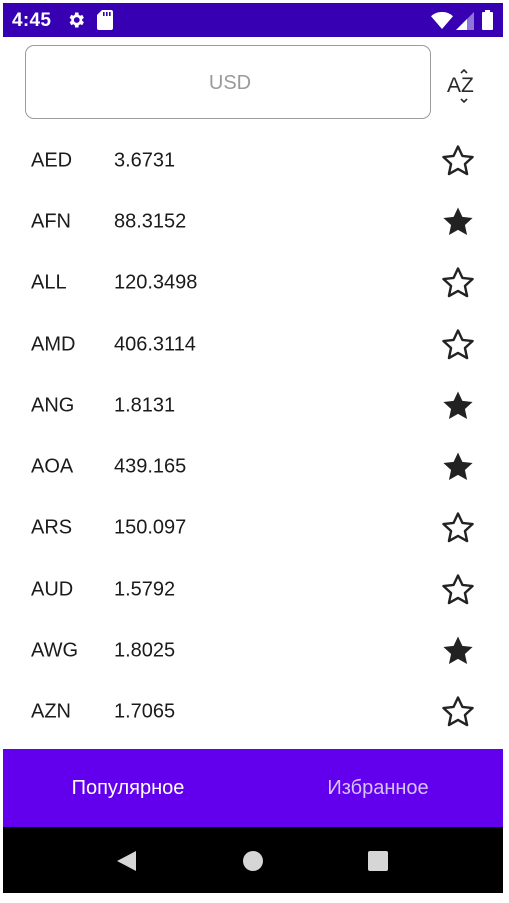 The width and height of the screenshot is (509, 903). Describe the element at coordinates (105, 20) in the screenshot. I see `sd-card-icon` at that location.